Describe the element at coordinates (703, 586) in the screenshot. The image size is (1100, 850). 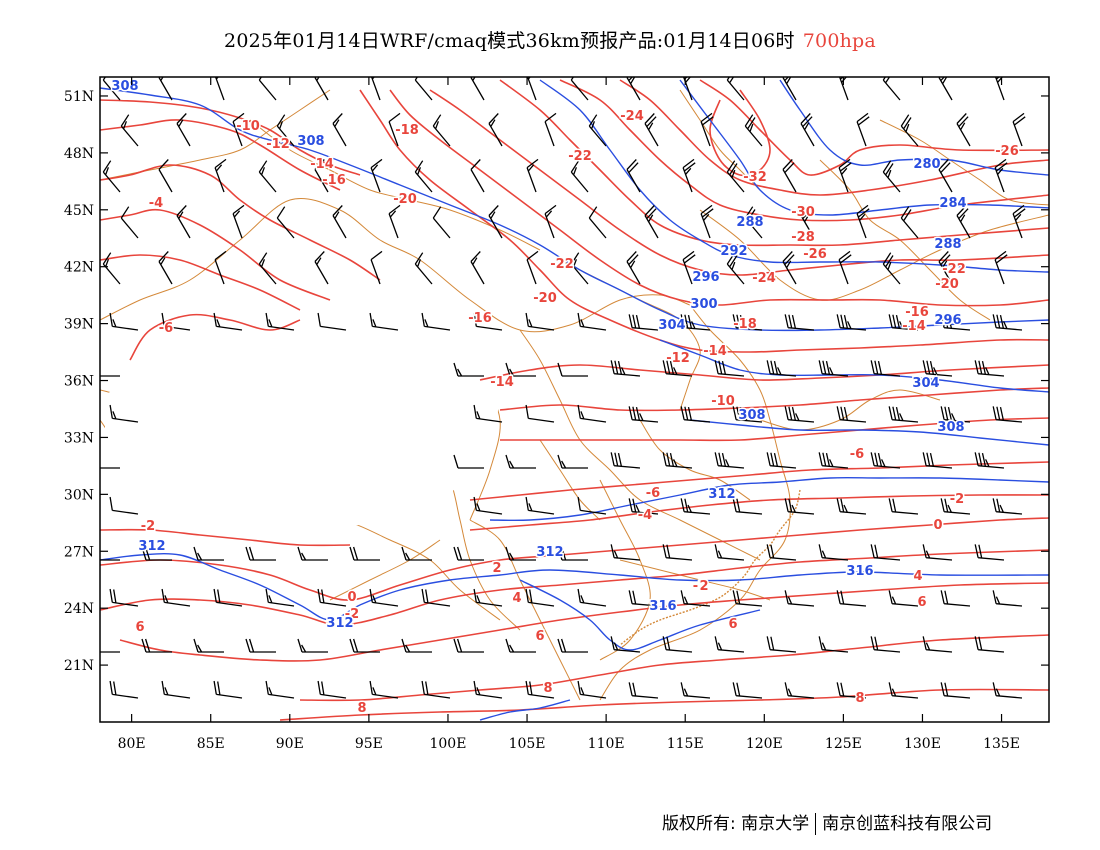
I see `temperature-label: 2` at that location.